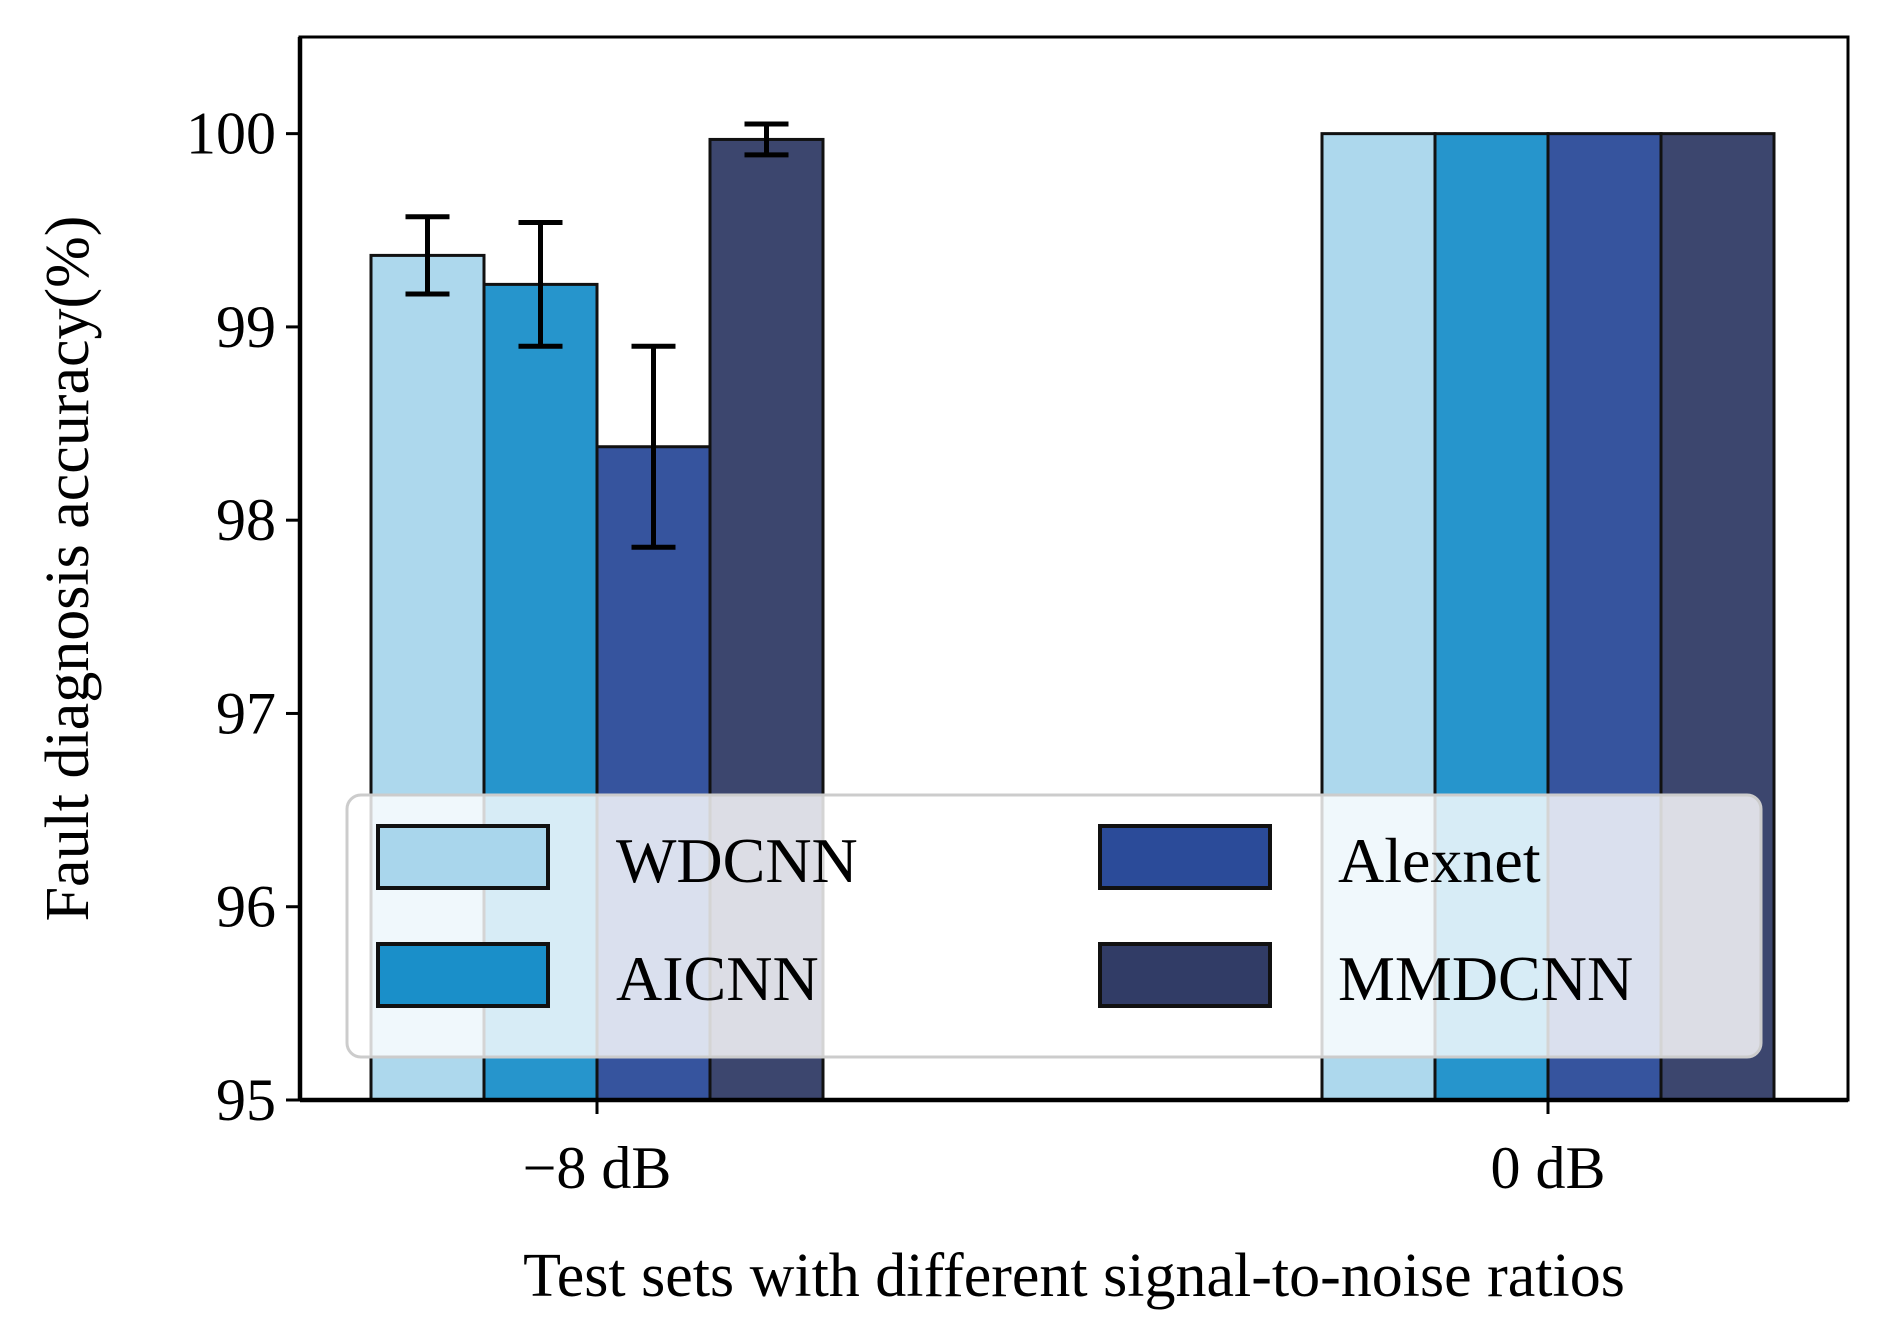 This screenshot has height=1324, width=1880. I want to click on legend-swatch-alexnet, so click(1185, 857).